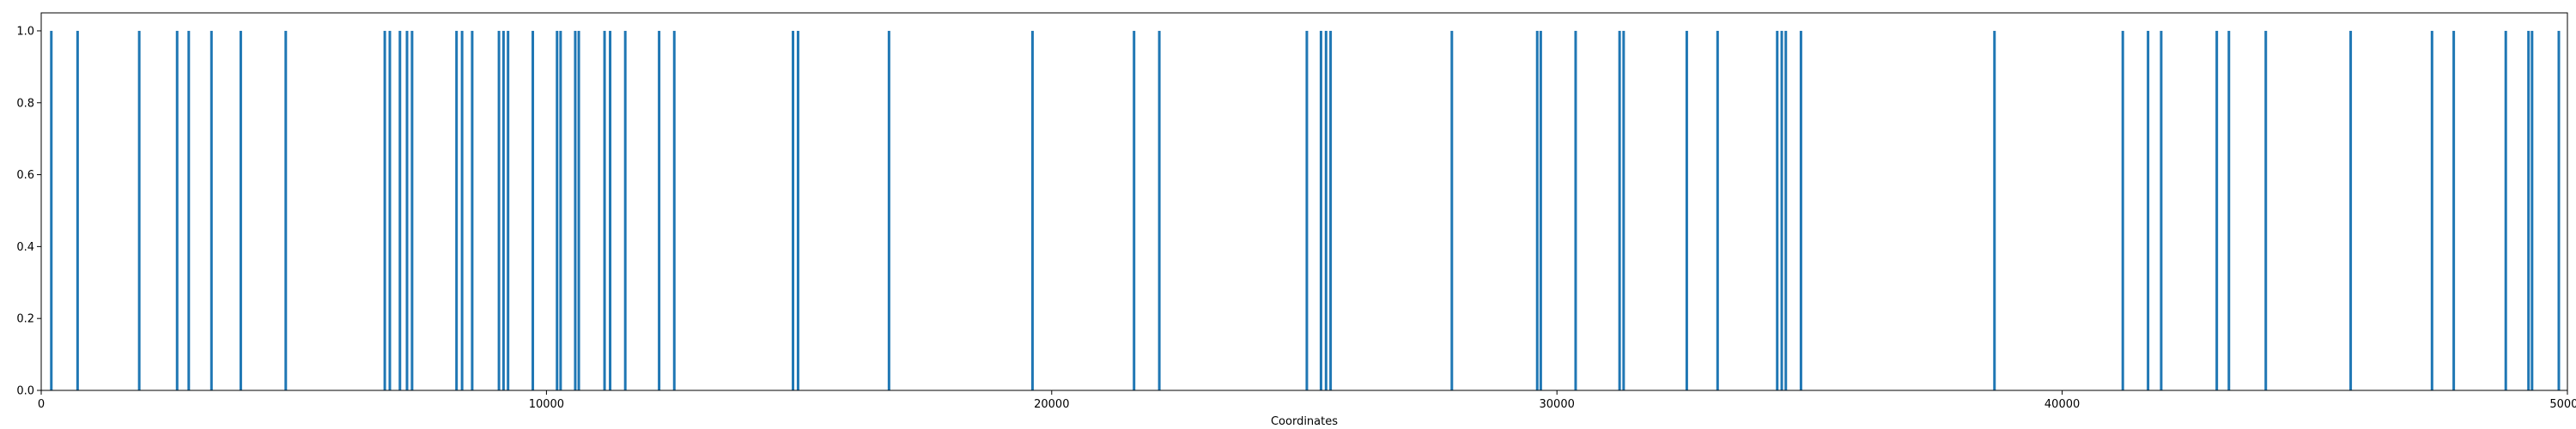 The image size is (2576, 429). What do you see at coordinates (41, 404) in the screenshot?
I see `x-tick-label: 0` at bounding box center [41, 404].